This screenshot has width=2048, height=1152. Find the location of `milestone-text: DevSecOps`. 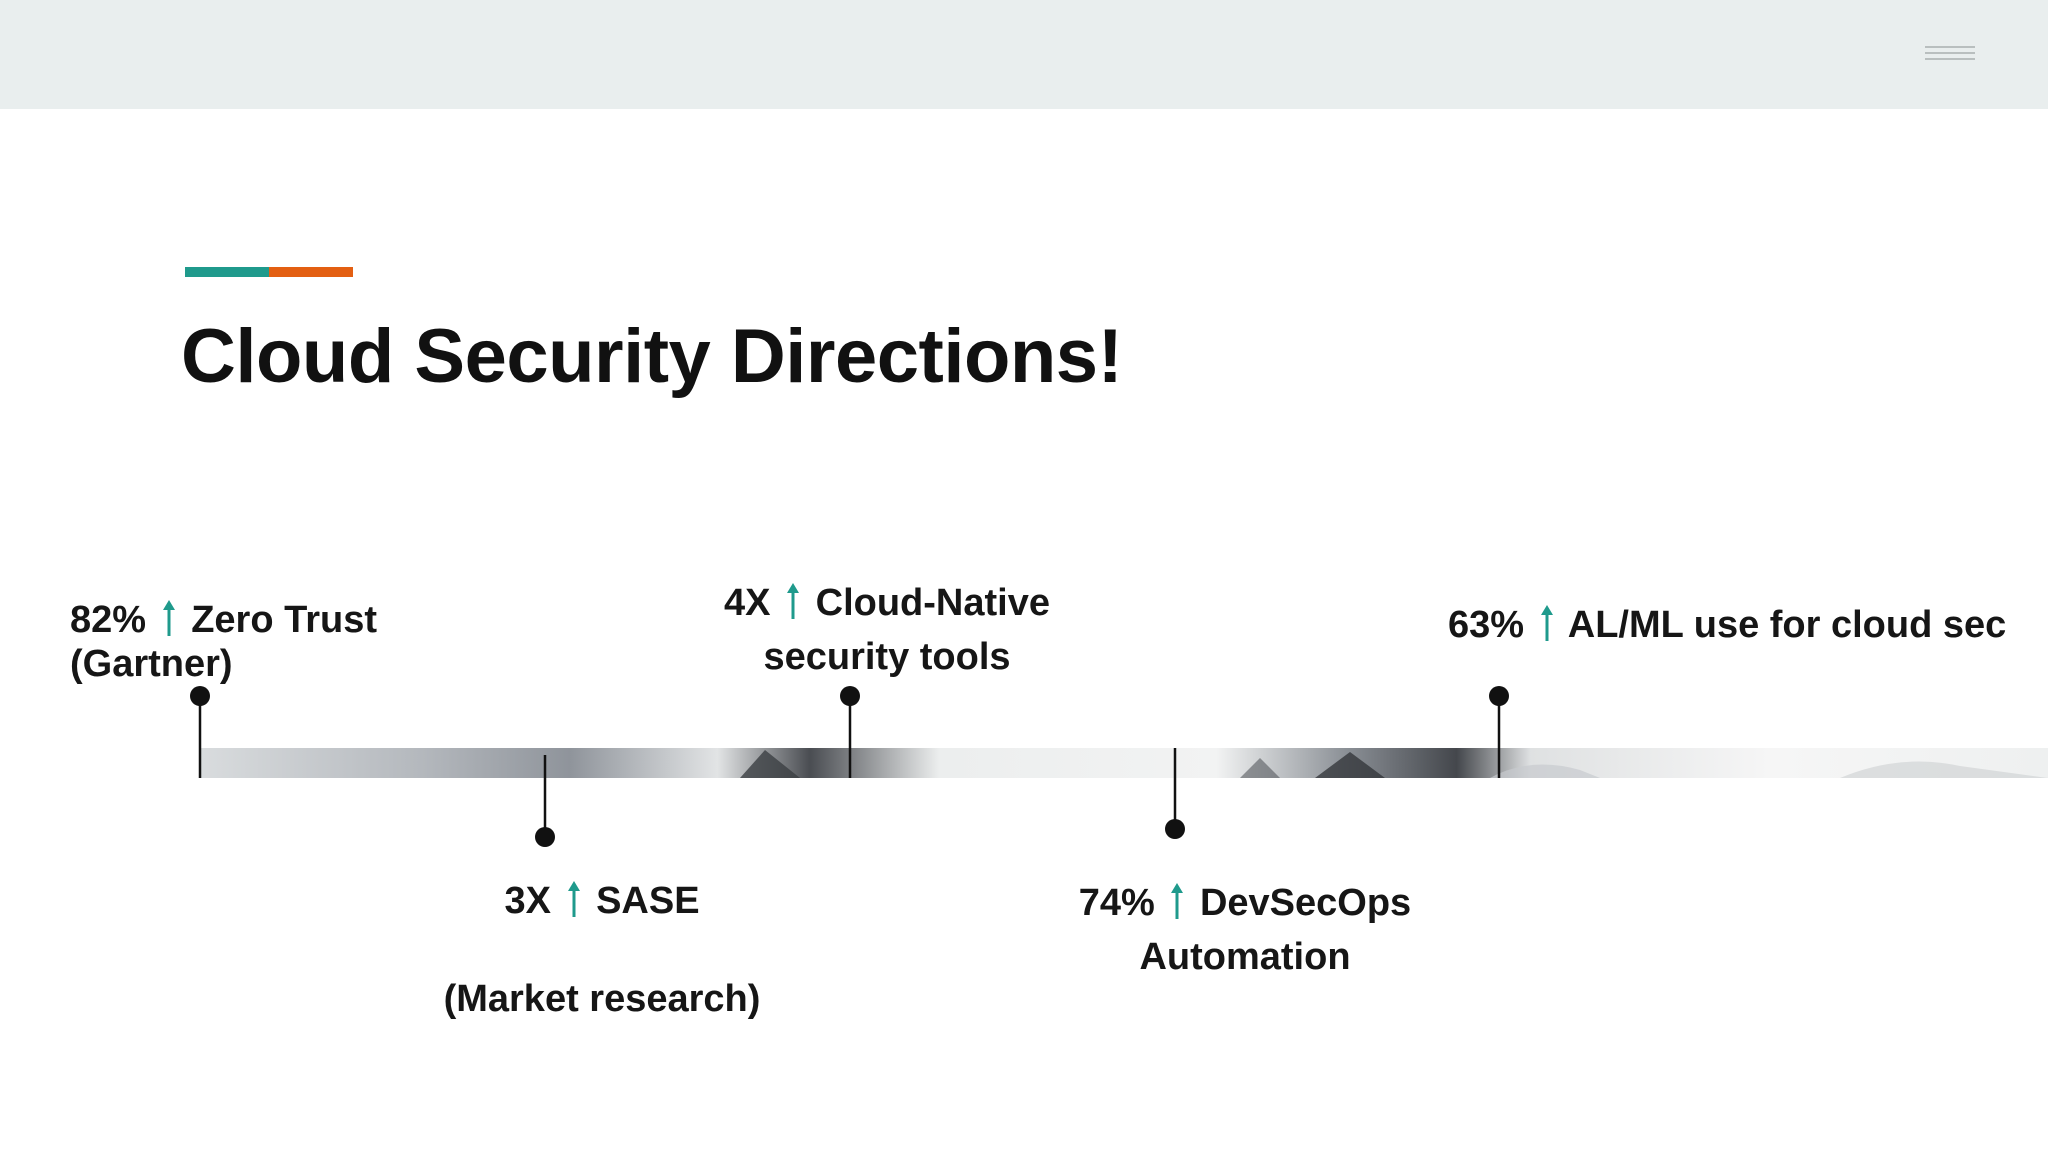

milestone-text: DevSecOps is located at coordinates (1305, 903).